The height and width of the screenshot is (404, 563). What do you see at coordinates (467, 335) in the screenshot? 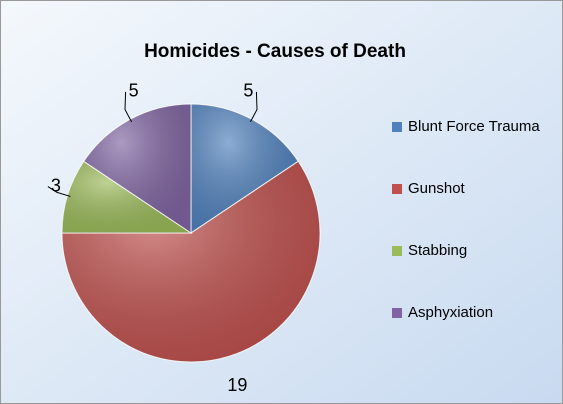
I see `legend-item: Asphyxiation` at bounding box center [467, 335].